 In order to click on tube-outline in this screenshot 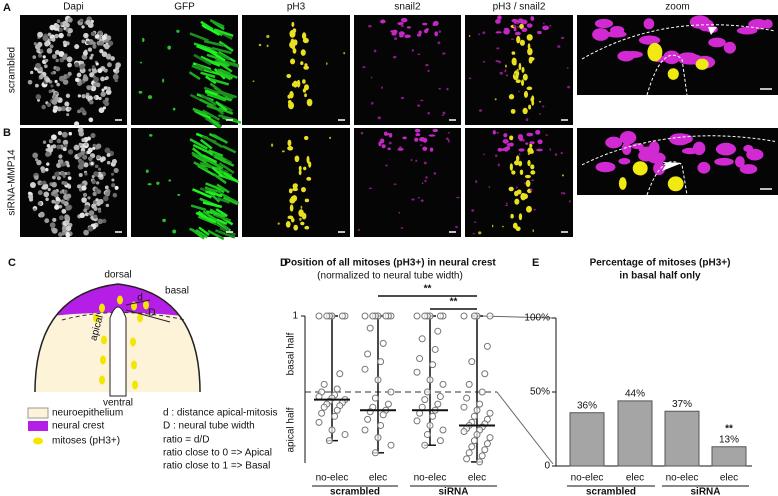, I will do `click(117, 338)`.